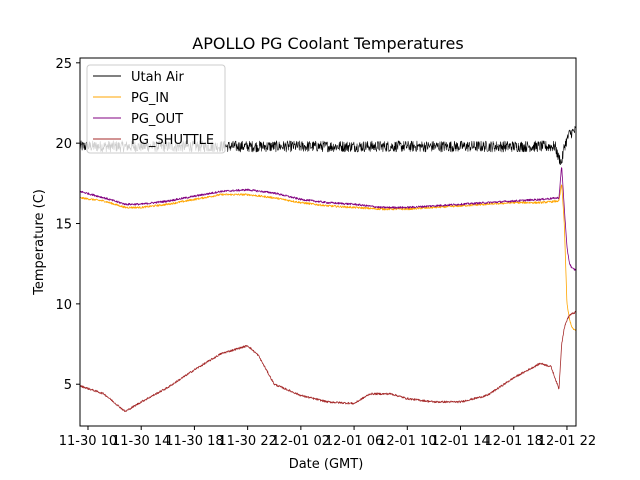 This screenshot has height=480, width=640. Describe the element at coordinates (247, 441) in the screenshot. I see `x-tick-label: 11-30 22` at that location.